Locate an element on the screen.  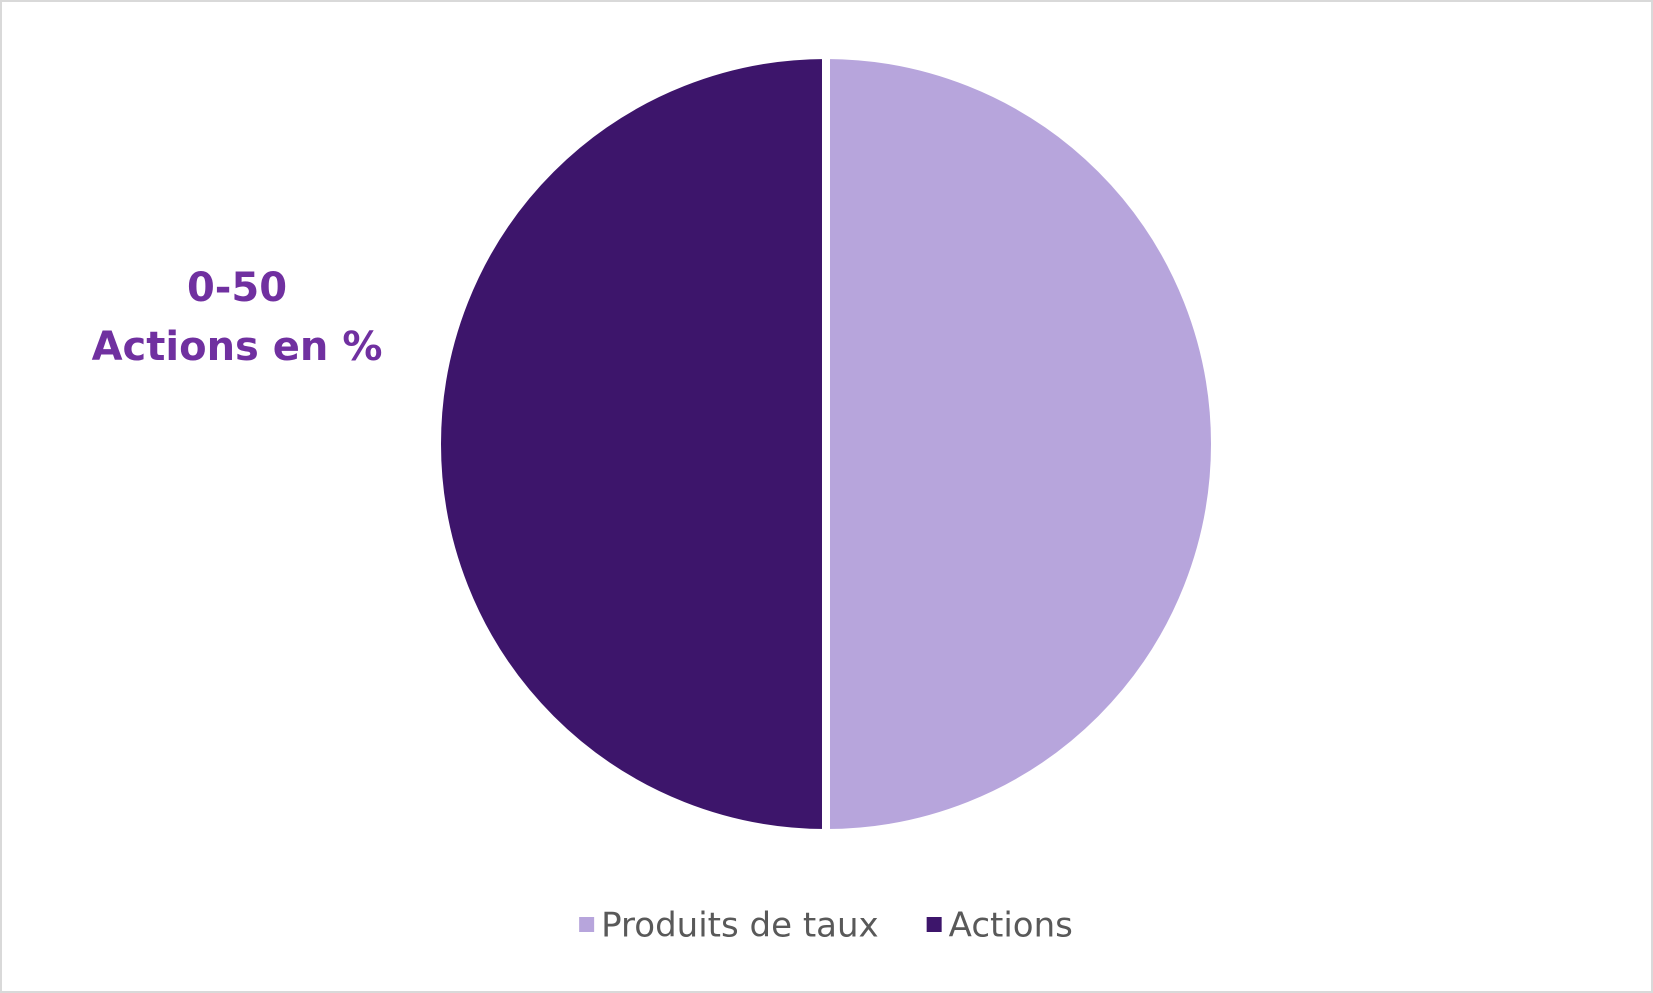
legend-label: Actions is located at coordinates (1011, 926).